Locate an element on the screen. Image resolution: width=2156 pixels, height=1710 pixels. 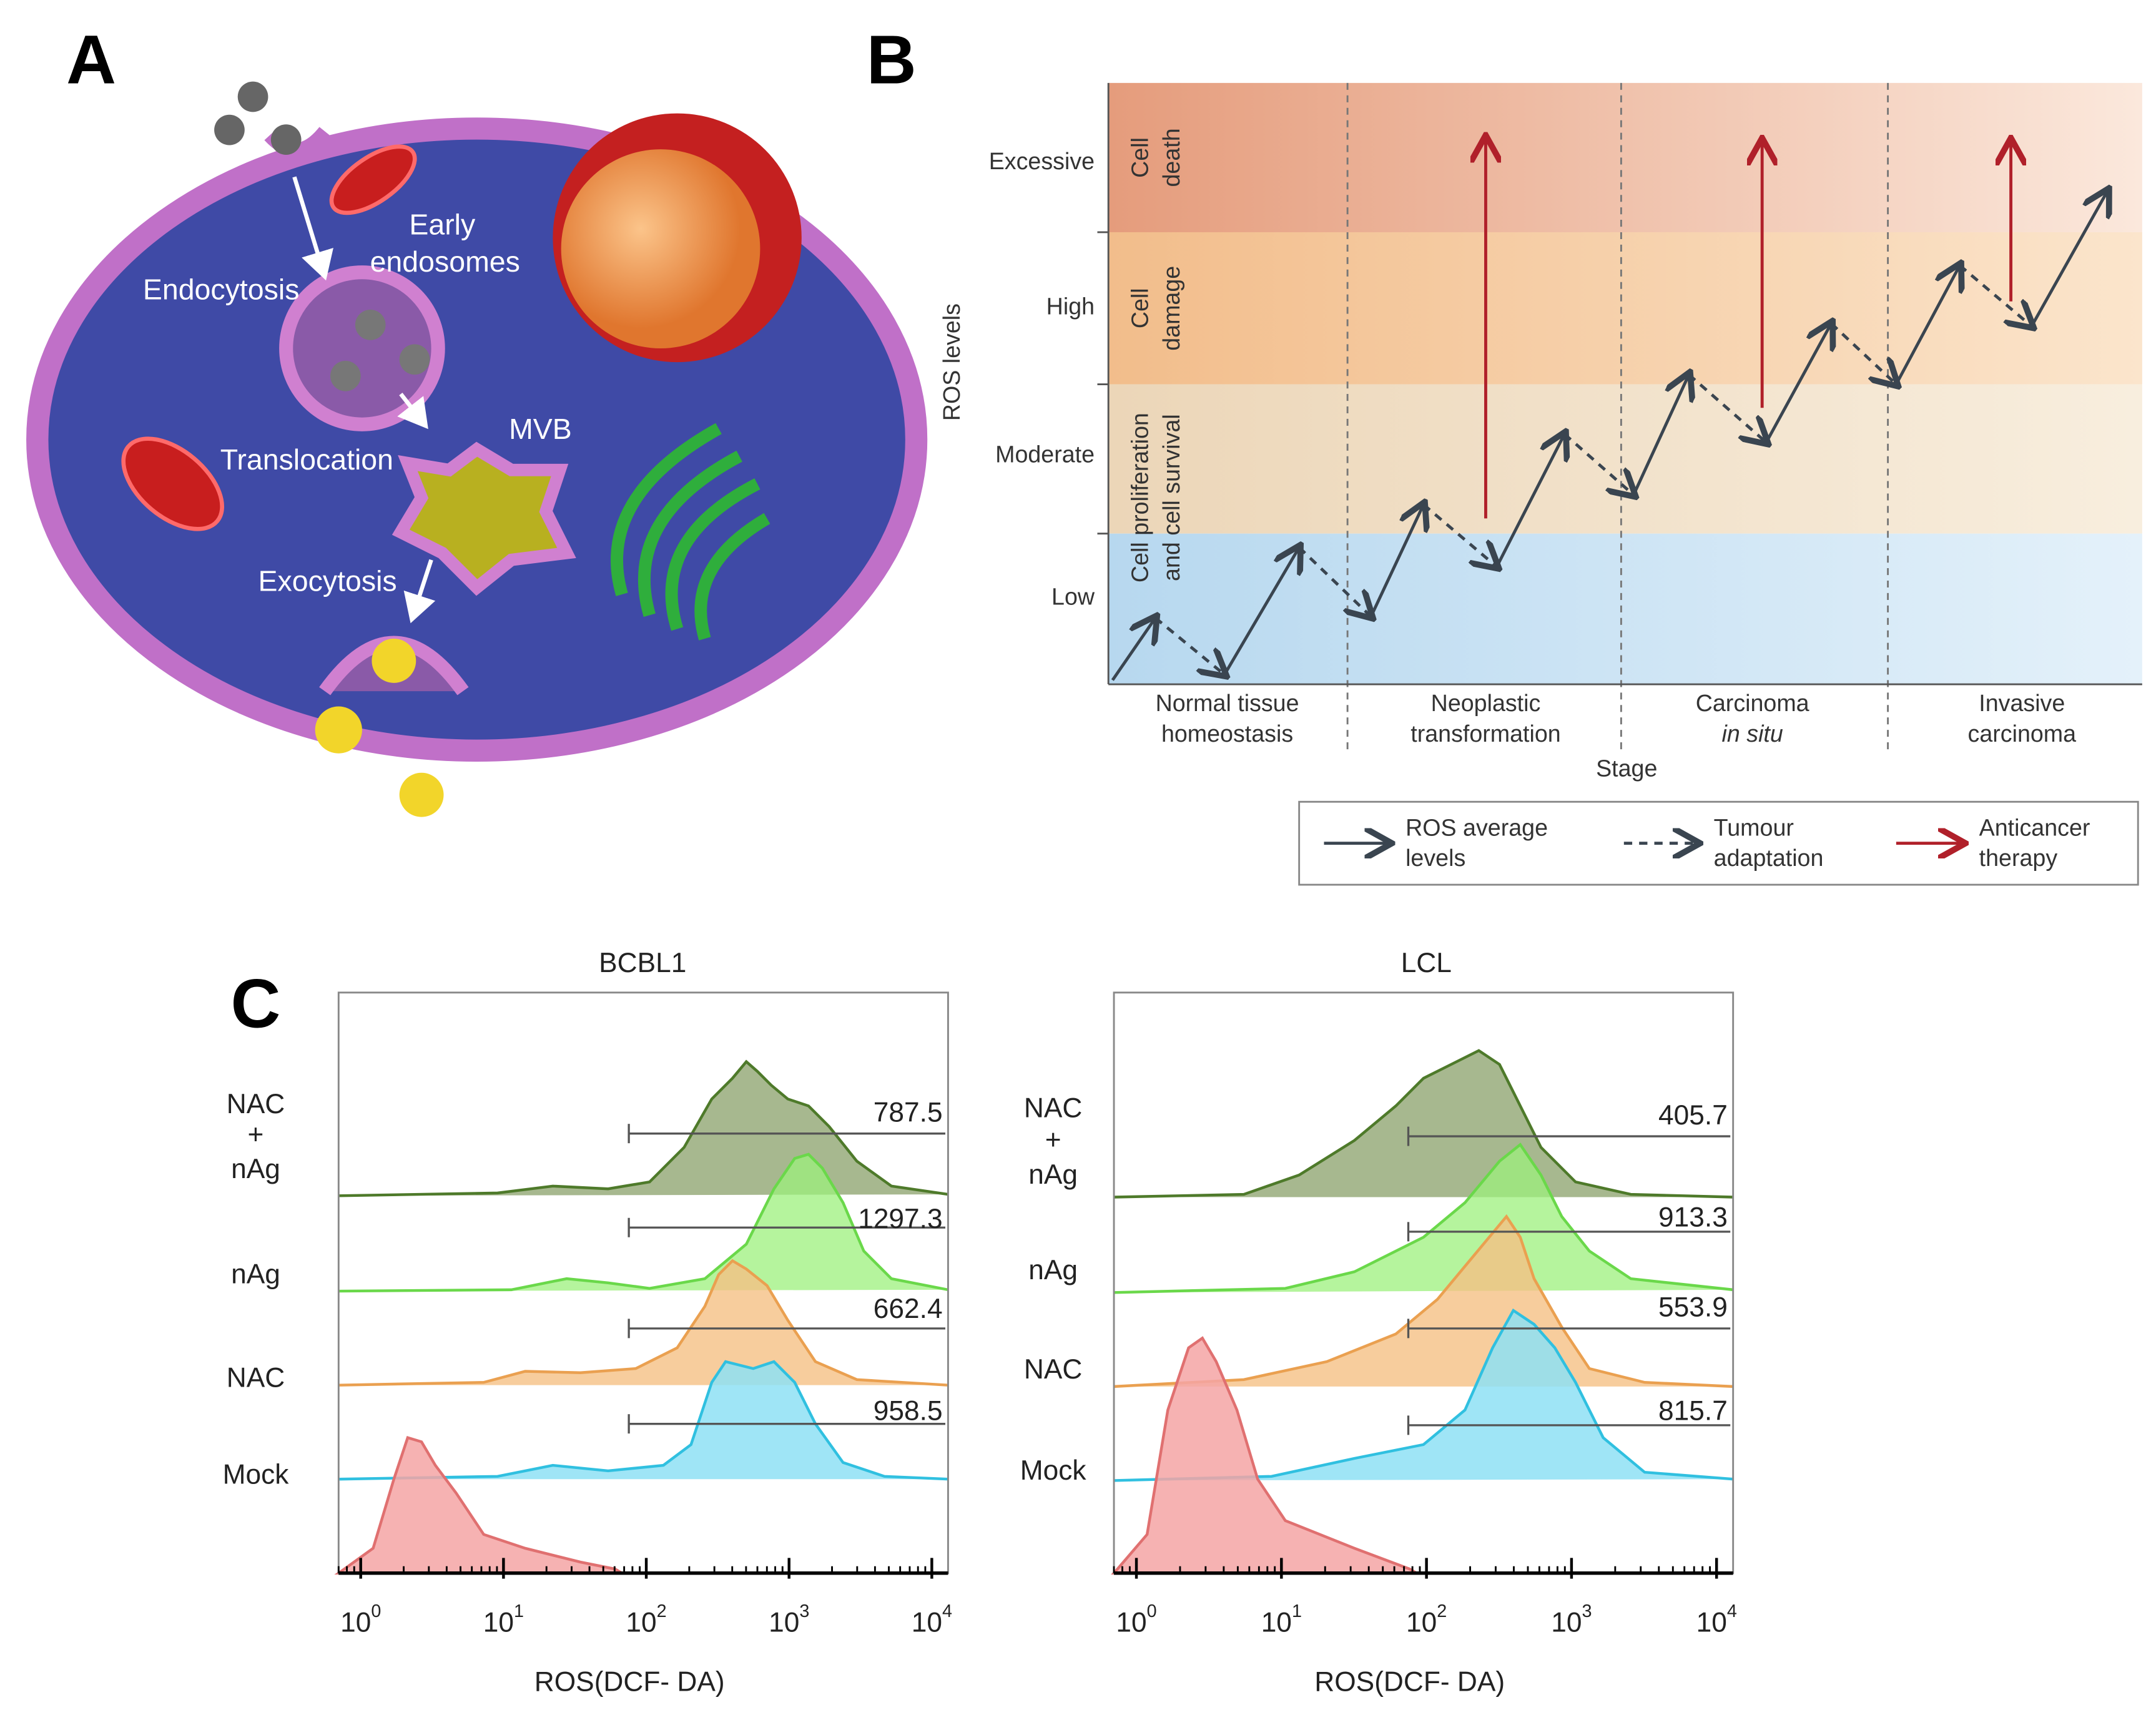
panel-letter: B is located at coordinates (892, 59).